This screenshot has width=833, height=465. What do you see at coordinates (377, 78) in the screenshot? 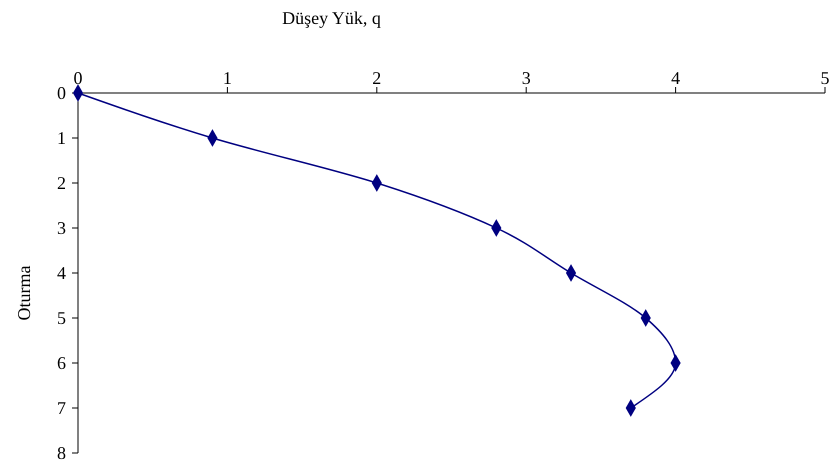
I see `x-tick-label: 2` at bounding box center [377, 78].